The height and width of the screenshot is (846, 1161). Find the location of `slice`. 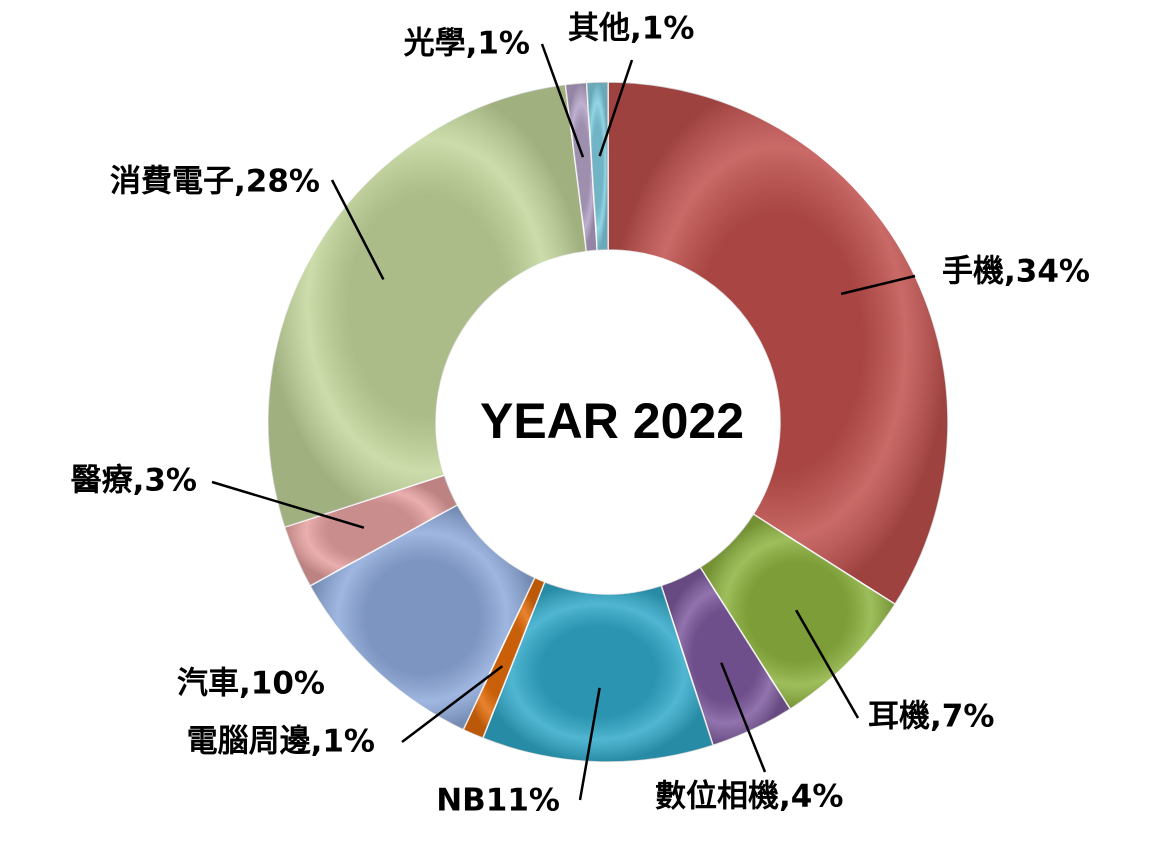

slice is located at coordinates (427, 306).